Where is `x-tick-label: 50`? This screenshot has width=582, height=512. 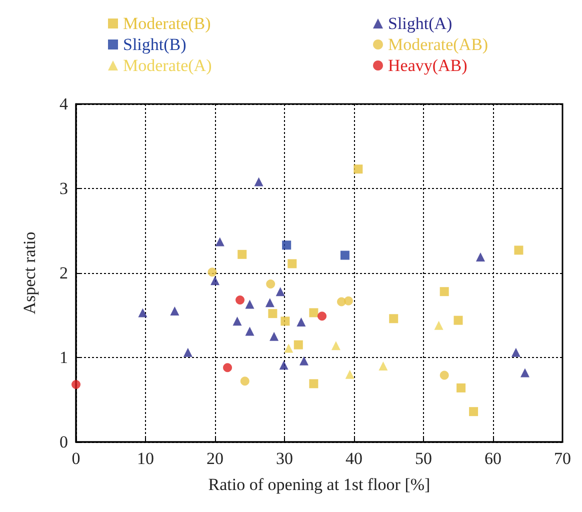
x-tick-label: 50 is located at coordinates (423, 458).